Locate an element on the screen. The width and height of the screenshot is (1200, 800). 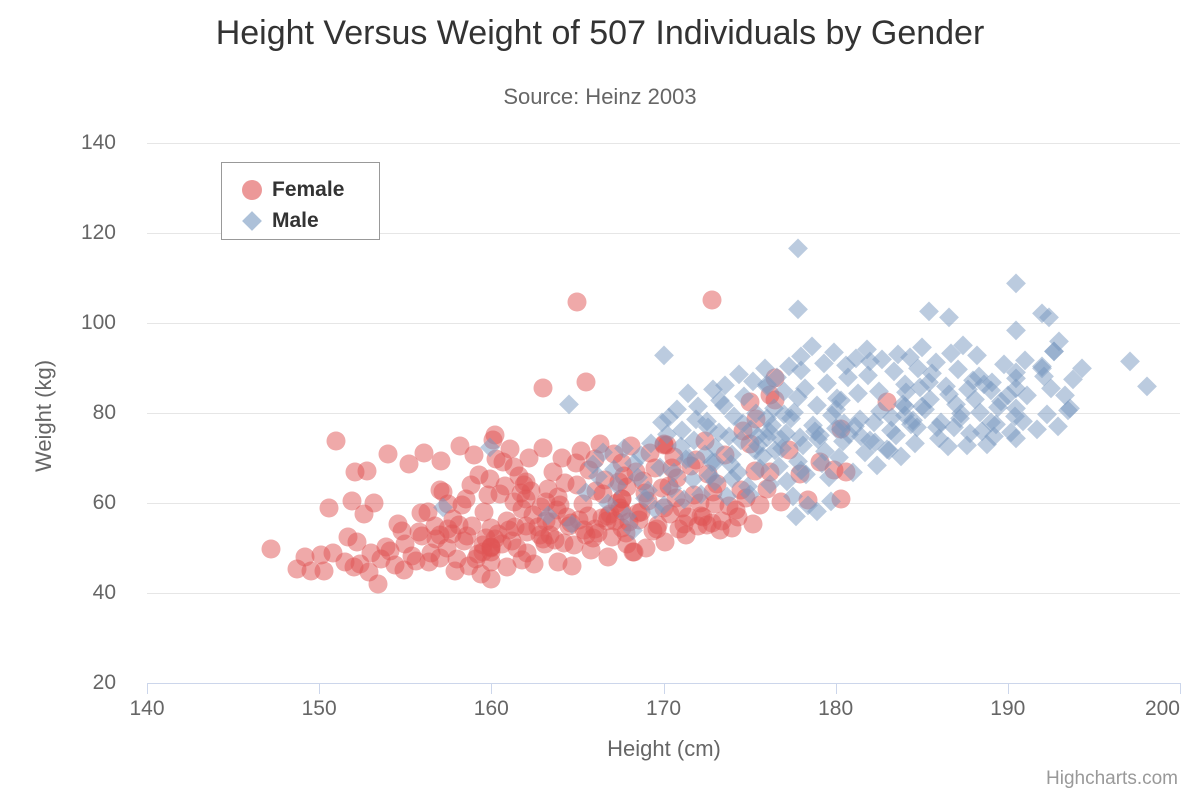
x-axis-title: Height (cm) is located at coordinates (664, 748).